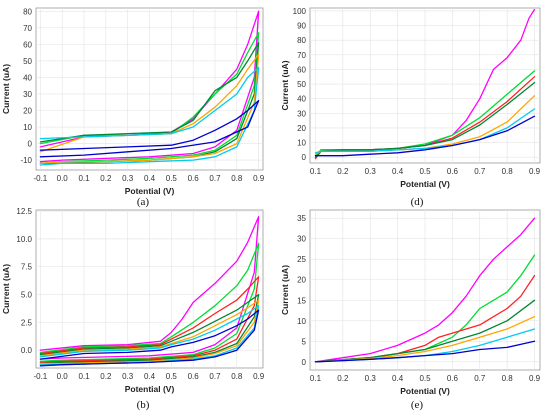 This screenshot has width=550, height=415. I want to click on y-tick-label: 5, so click(304, 341).